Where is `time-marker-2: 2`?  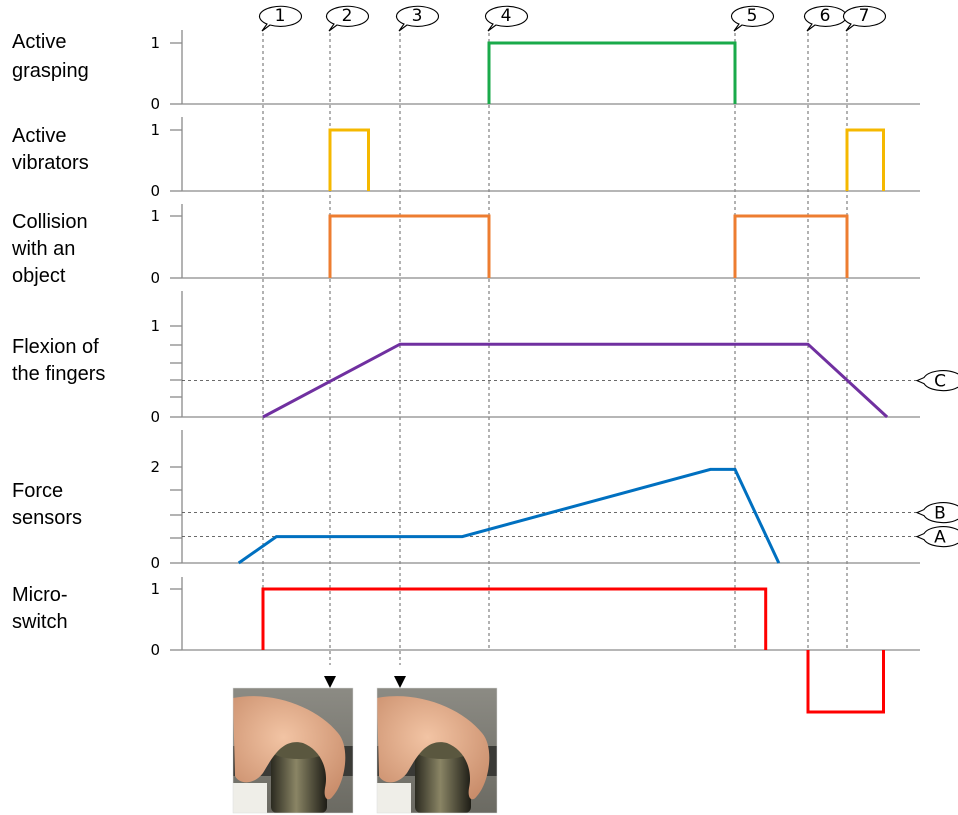
time-marker-2: 2 is located at coordinates (347, 18).